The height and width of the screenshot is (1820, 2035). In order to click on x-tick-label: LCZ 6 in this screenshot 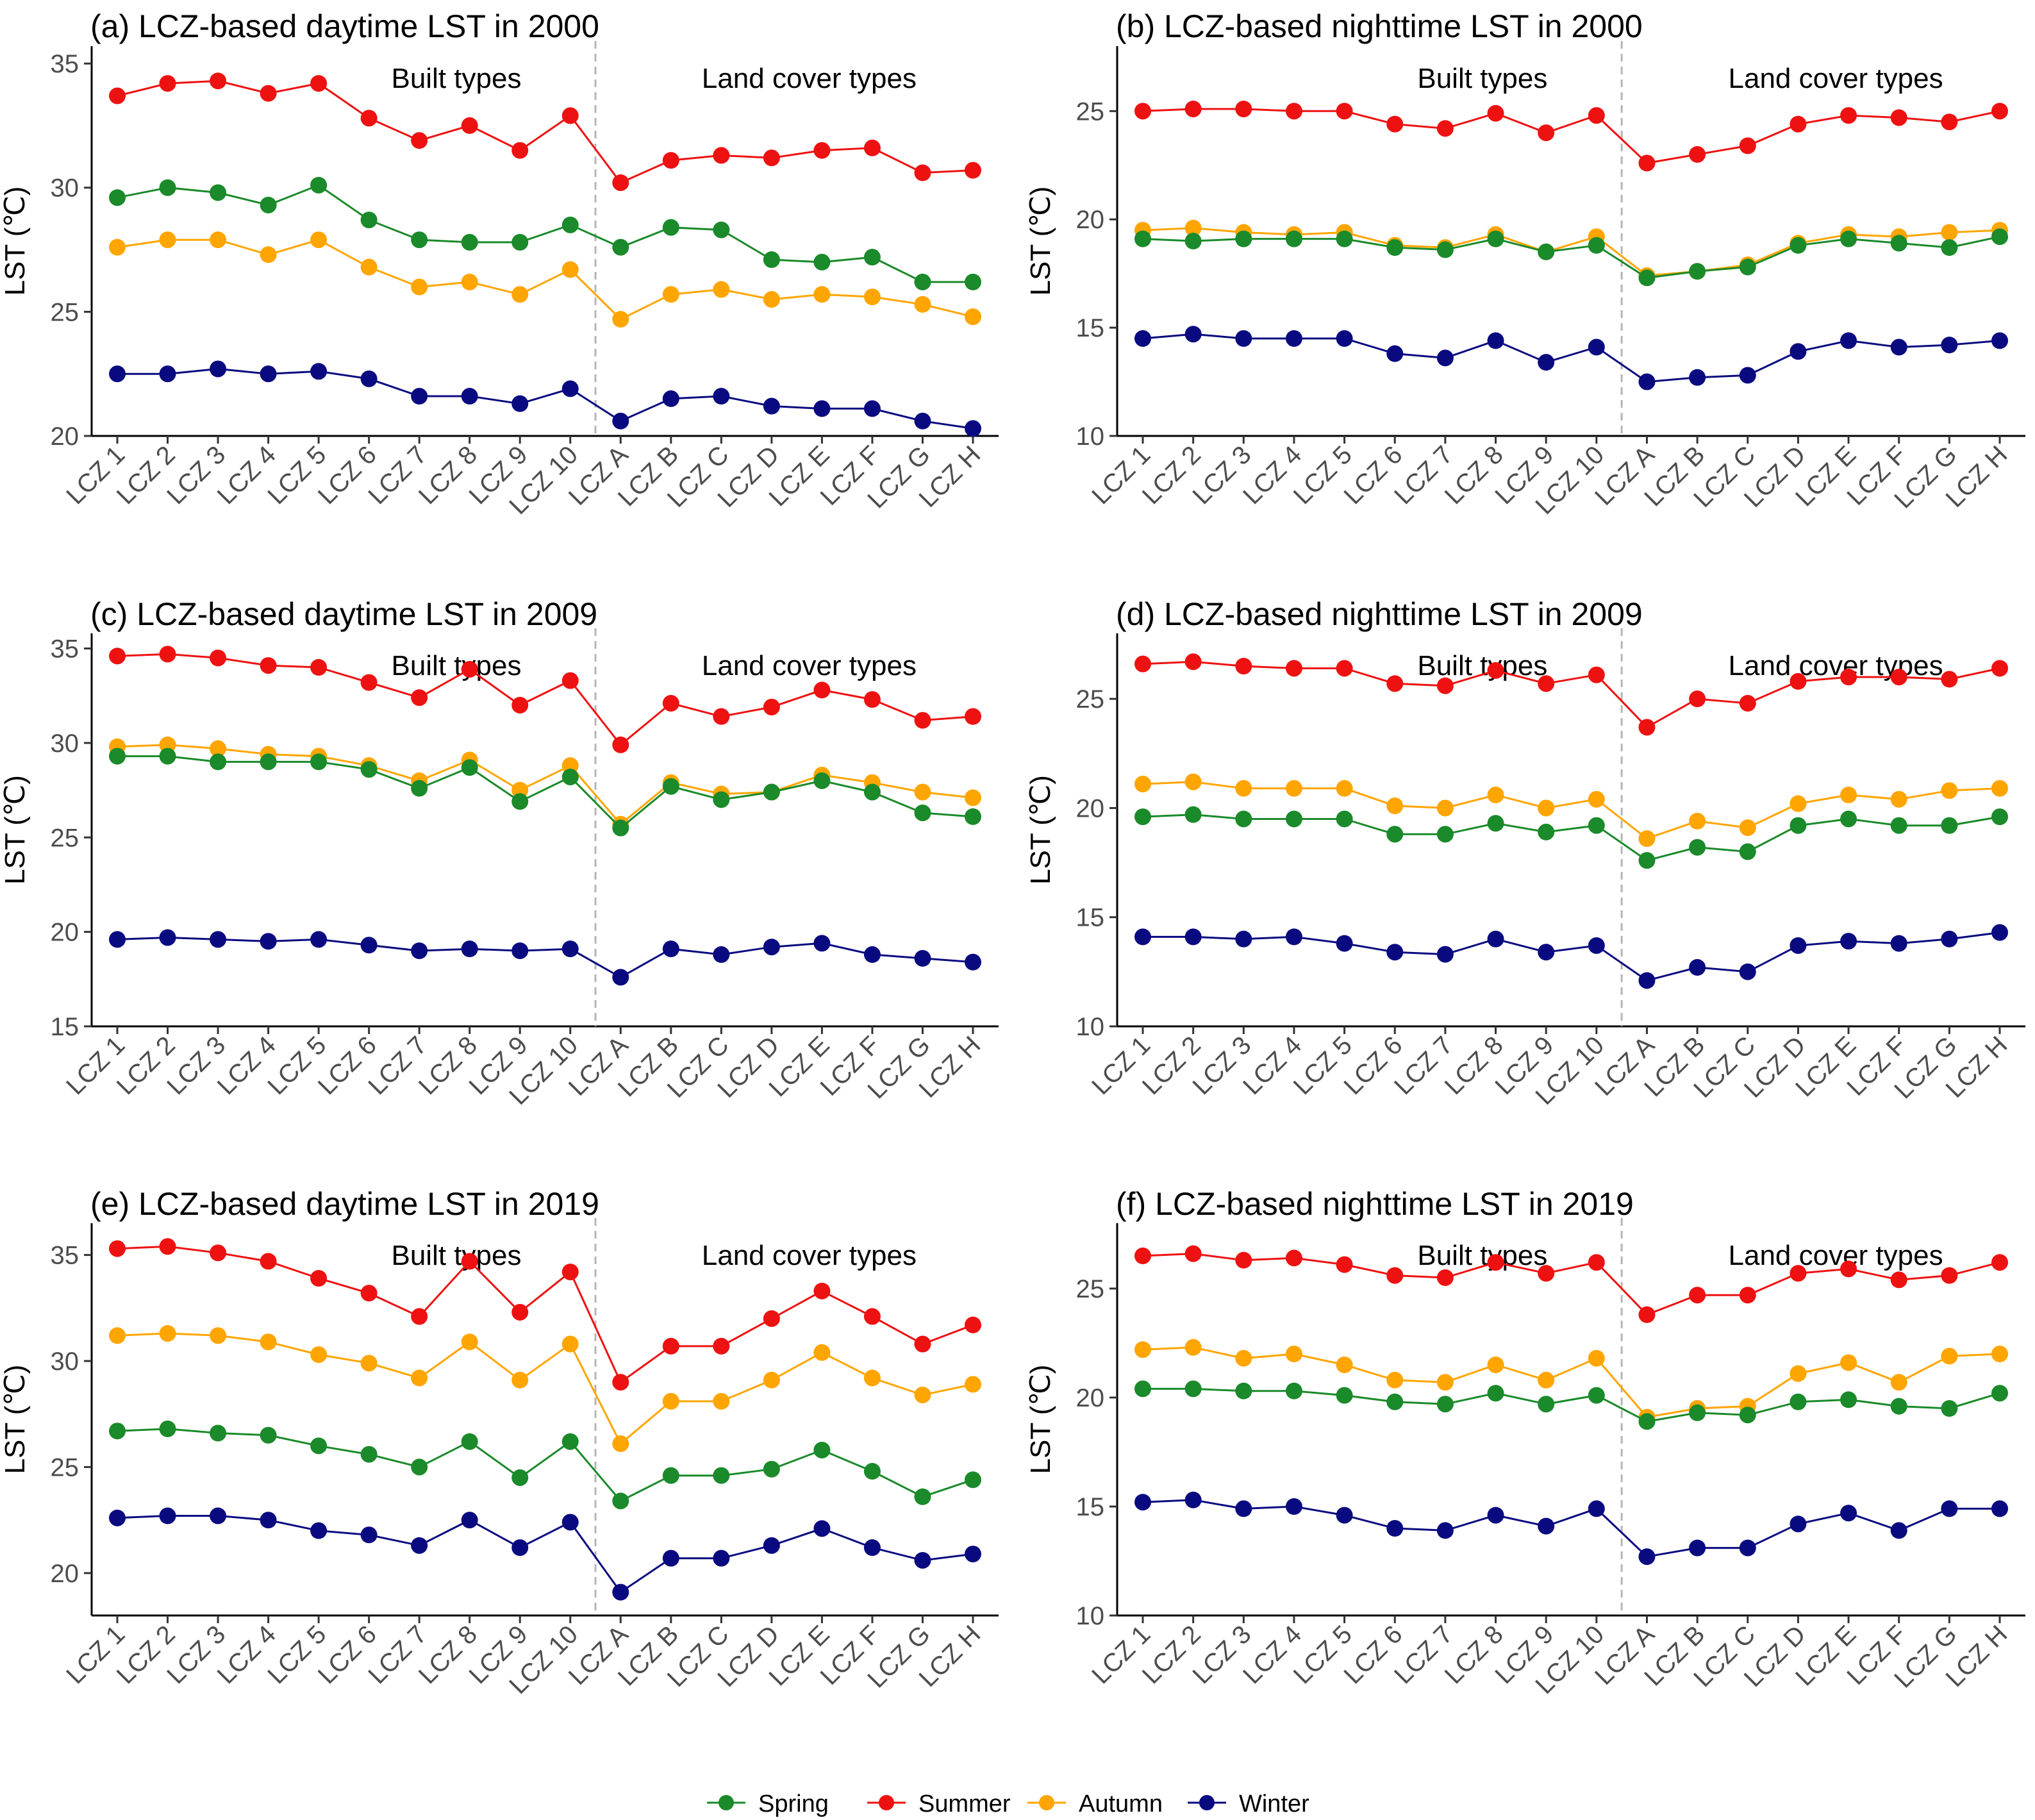, I will do `click(347, 1654)`.